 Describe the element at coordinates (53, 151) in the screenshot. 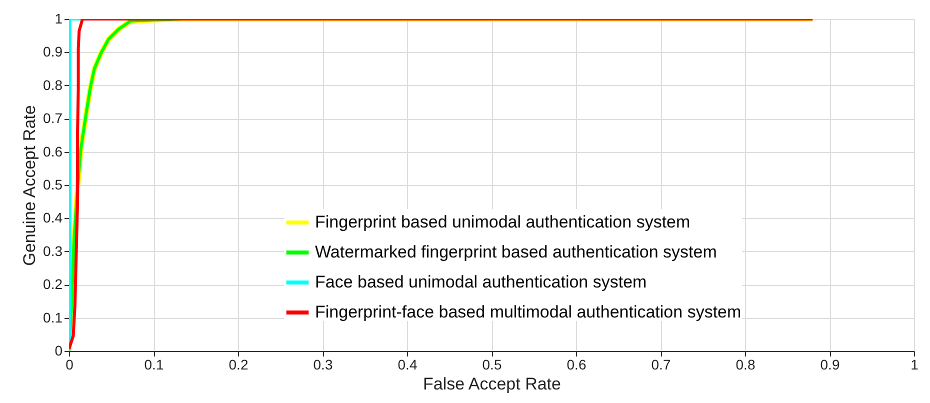

I see `y-tick-label: 0.6` at that location.